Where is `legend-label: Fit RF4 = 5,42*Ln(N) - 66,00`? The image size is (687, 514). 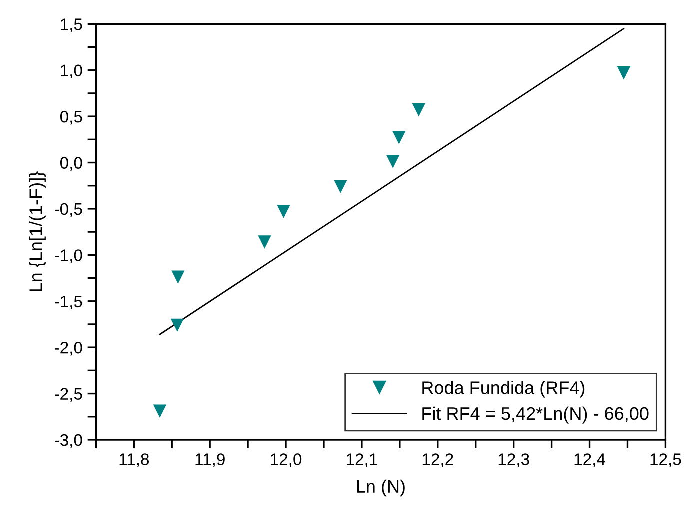 legend-label: Fit RF4 = 5,42*Ln(N) - 66,00 is located at coordinates (535, 415).